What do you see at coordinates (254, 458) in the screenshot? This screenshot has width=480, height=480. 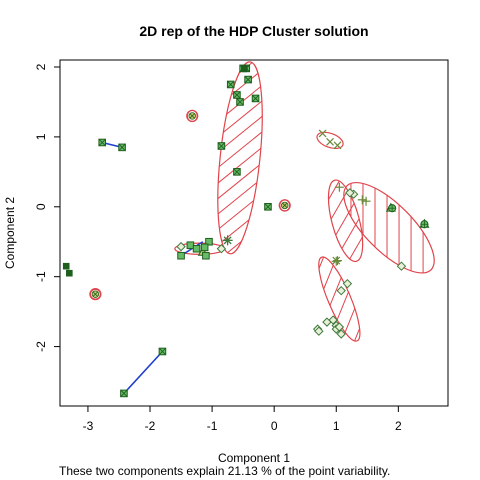 I see `x-axis-label: Component 1` at bounding box center [254, 458].